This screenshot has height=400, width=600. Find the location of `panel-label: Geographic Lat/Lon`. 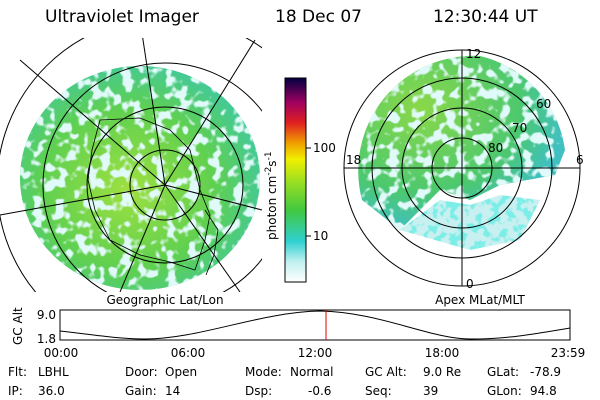

panel-label: Geographic Lat/Lon is located at coordinates (164, 300).